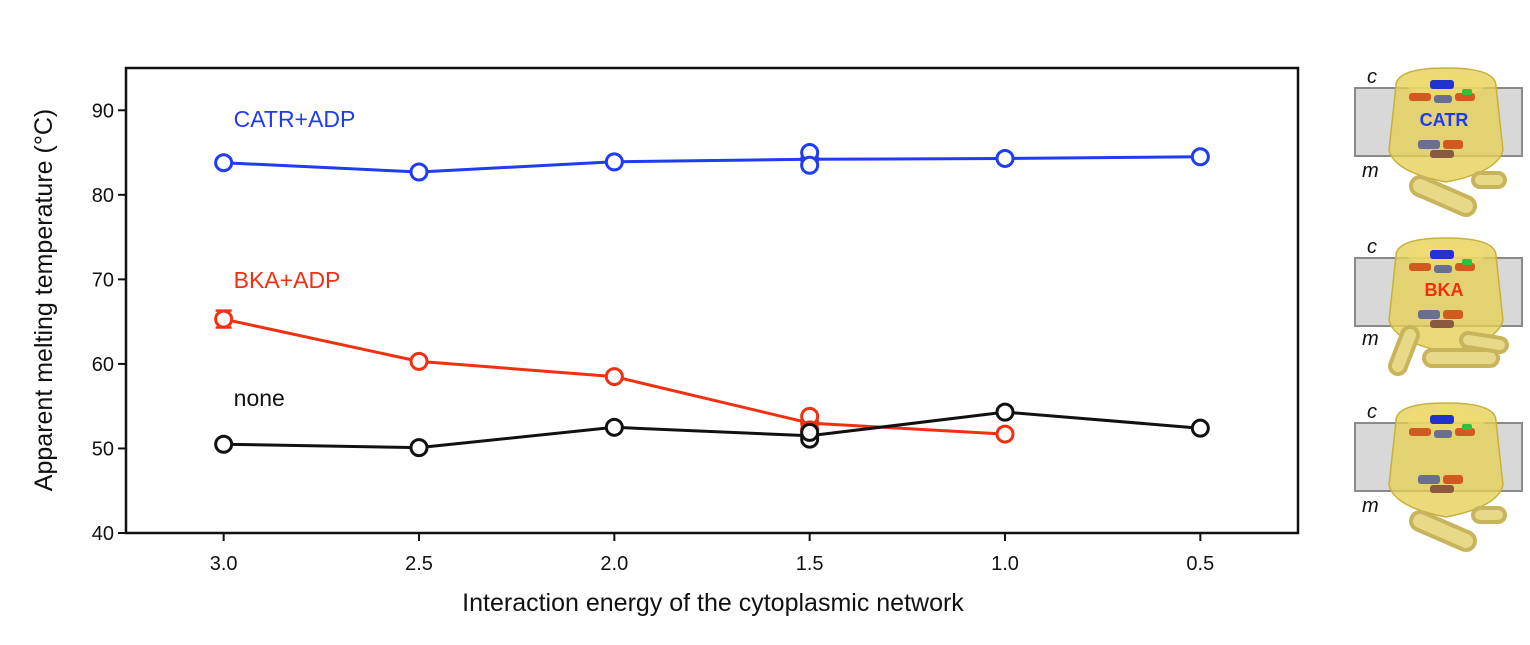  Describe the element at coordinates (1444, 120) in the screenshot. I see `inhibitor-label: CATR` at that location.